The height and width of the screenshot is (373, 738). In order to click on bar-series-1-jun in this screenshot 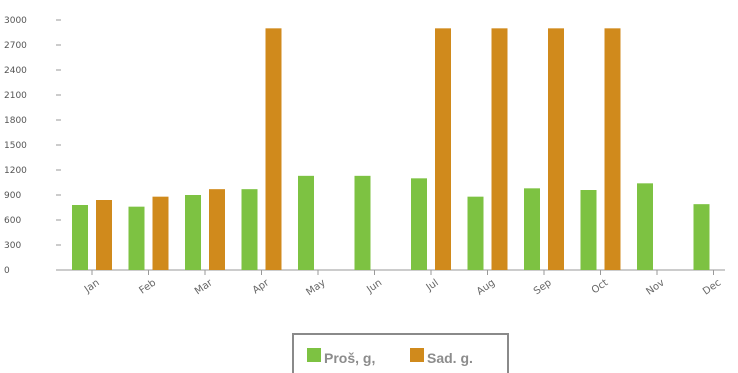, I will do `click(362, 222)`.